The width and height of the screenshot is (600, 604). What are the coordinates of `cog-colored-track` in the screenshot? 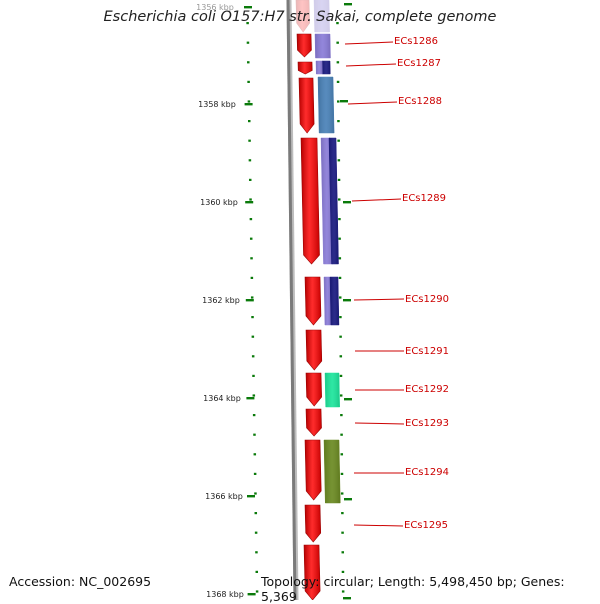 It's located at (327, 252).